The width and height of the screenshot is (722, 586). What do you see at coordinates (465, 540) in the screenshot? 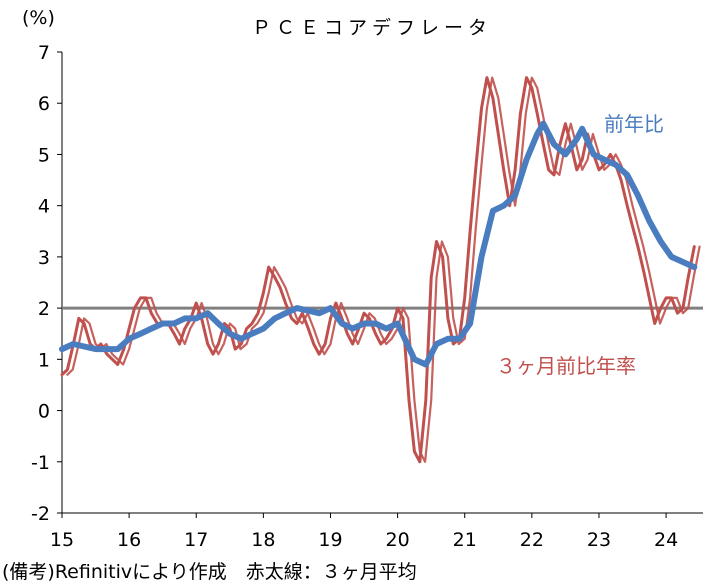
I see `x-tick-label: 21` at bounding box center [465, 540].